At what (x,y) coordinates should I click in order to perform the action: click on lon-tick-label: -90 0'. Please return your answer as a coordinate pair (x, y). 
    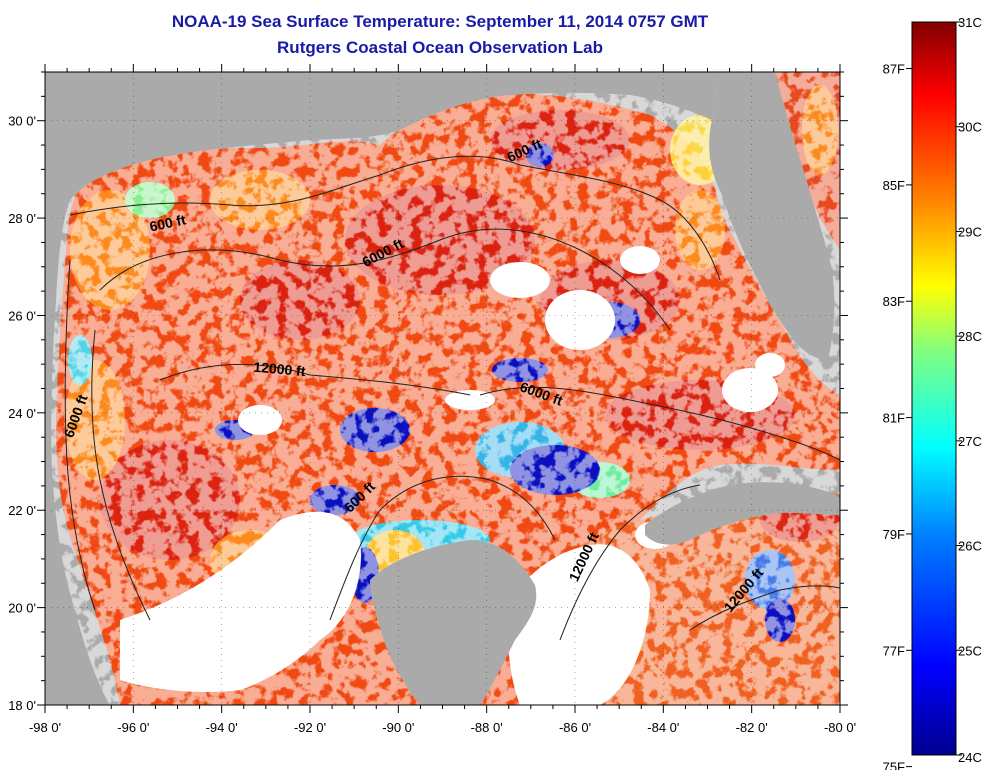
    Looking at the image, I should click on (398, 727).